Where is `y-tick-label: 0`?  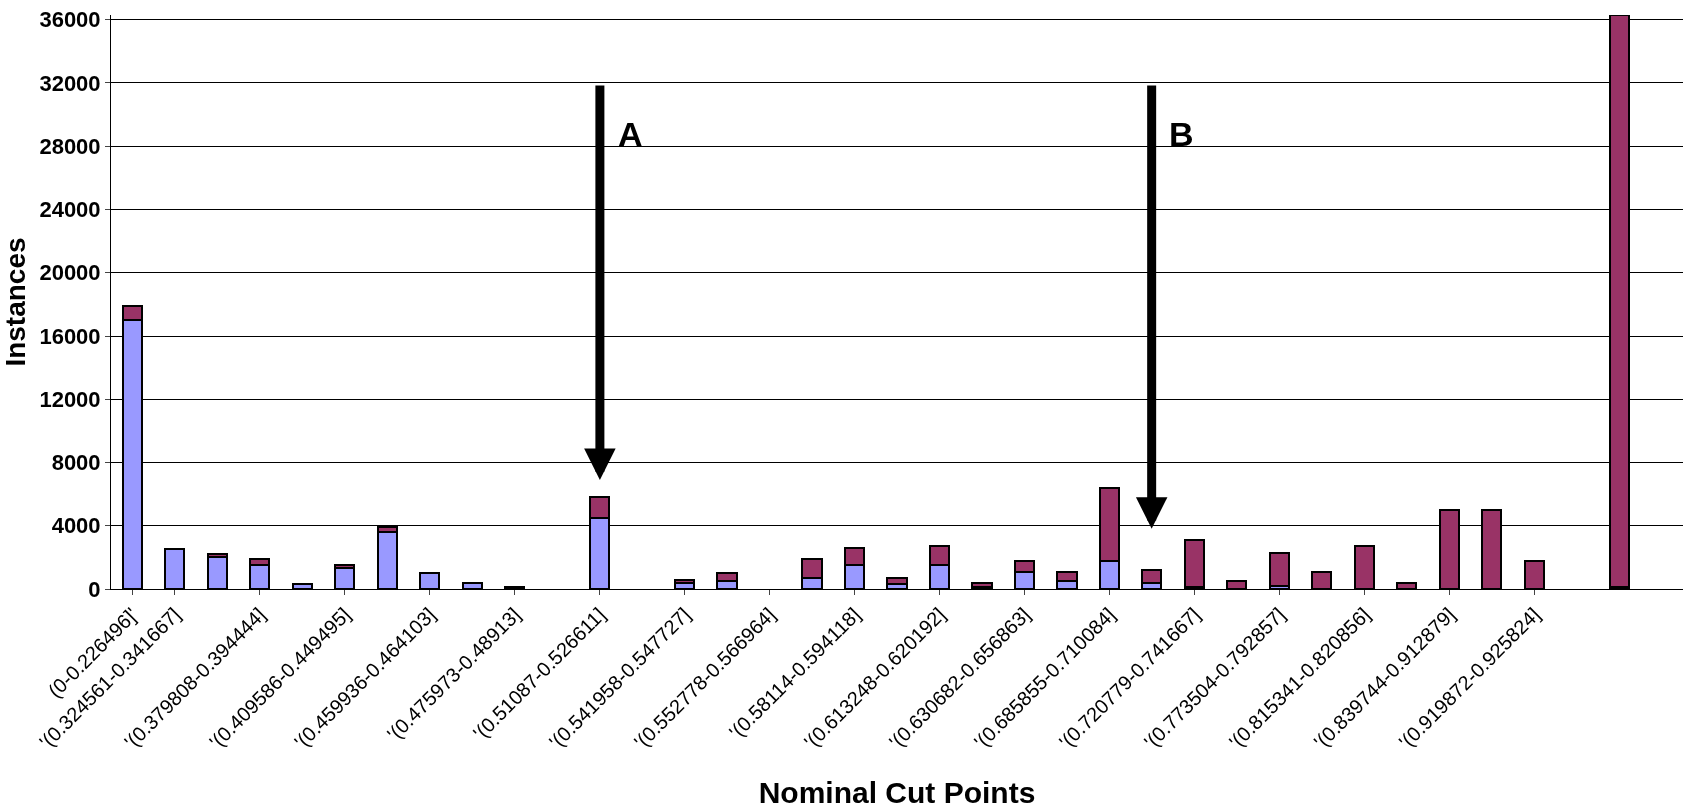 y-tick-label: 0 is located at coordinates (94, 589).